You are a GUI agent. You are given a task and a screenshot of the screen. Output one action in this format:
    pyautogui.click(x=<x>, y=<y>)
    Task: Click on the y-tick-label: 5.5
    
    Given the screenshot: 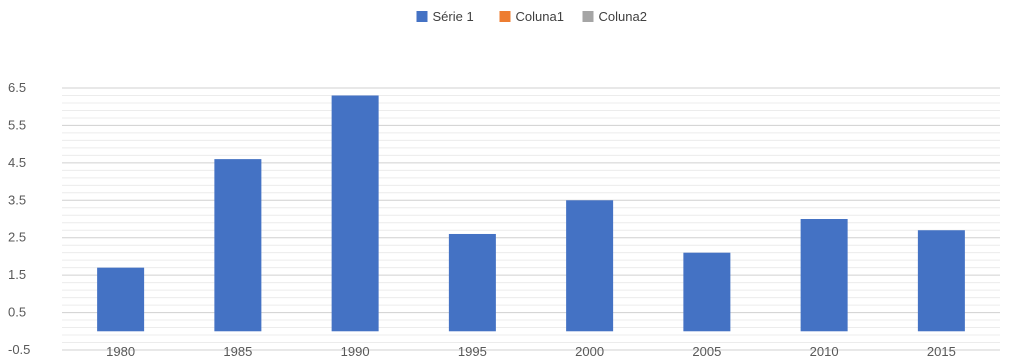 What is the action you would take?
    pyautogui.click(x=17, y=124)
    